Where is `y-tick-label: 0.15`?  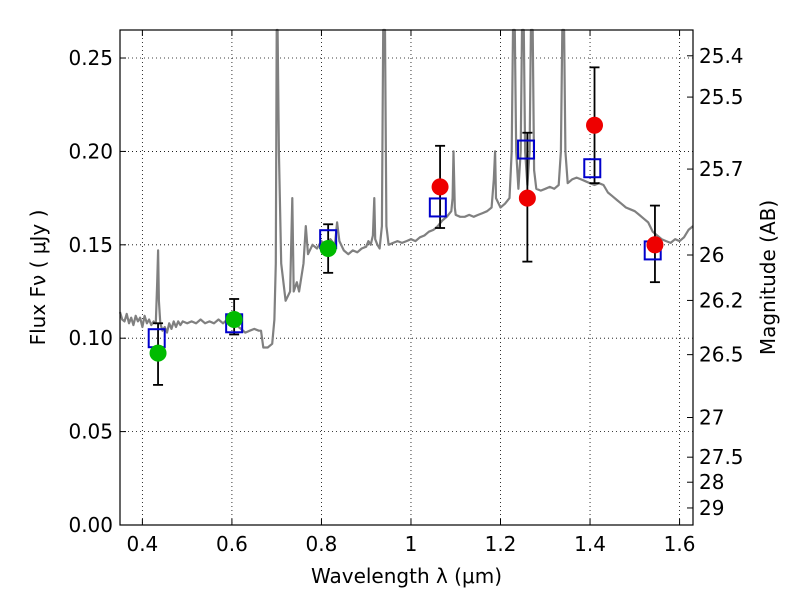 y-tick-label: 0.15 is located at coordinates (90, 245).